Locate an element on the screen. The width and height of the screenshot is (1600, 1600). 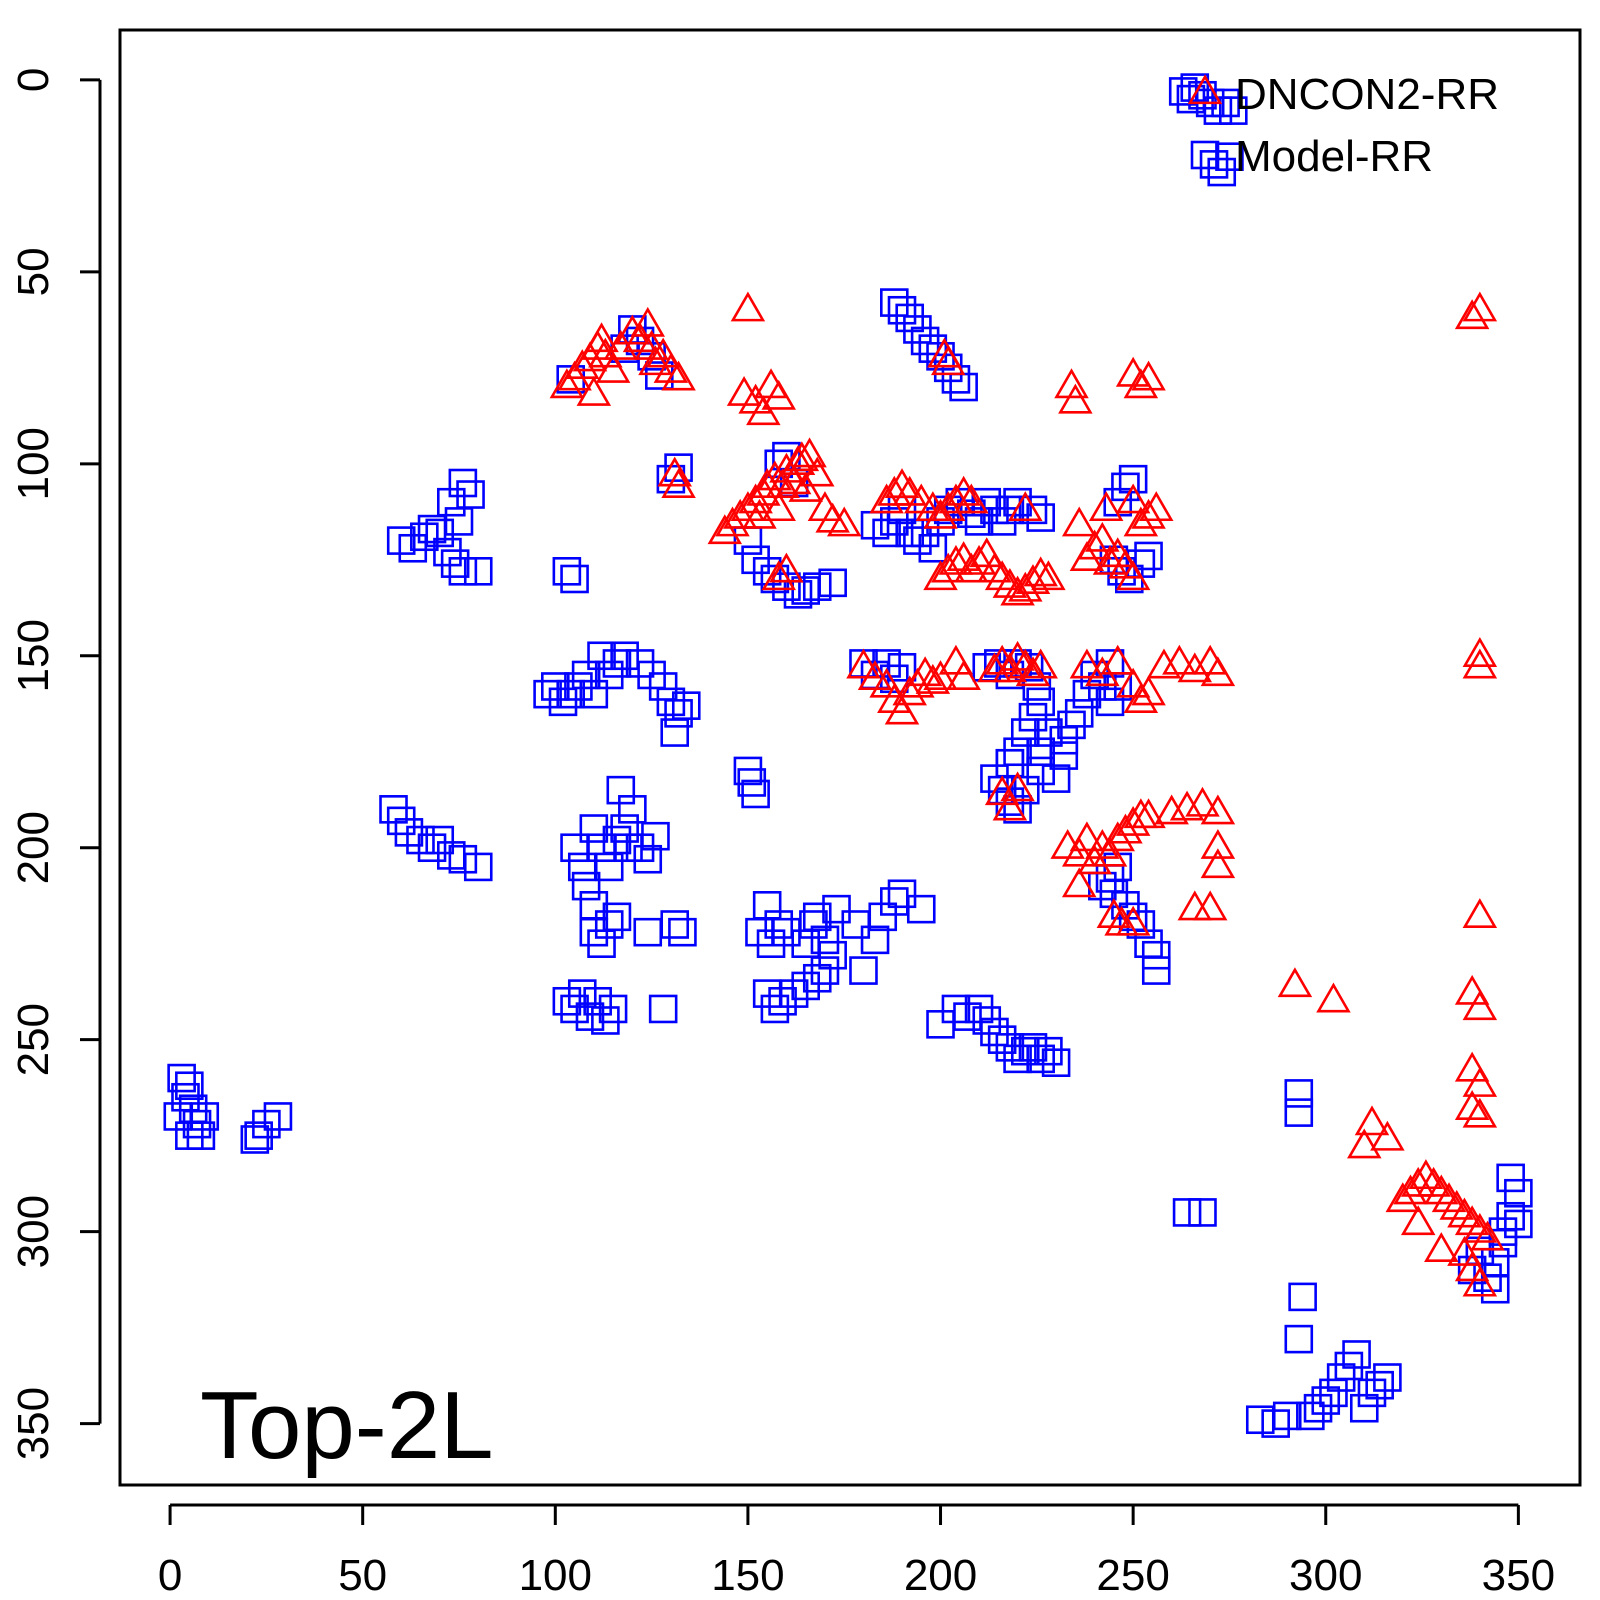
y-tick-label: 350 is located at coordinates (33, 1423).